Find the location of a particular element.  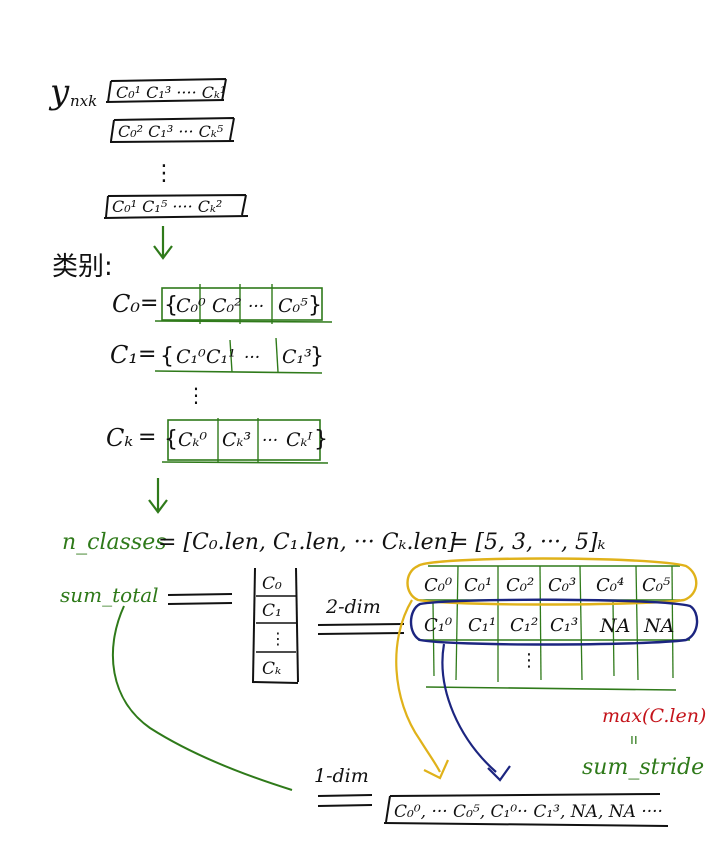

max-len-label: max(C.len) is located at coordinates (654, 716).